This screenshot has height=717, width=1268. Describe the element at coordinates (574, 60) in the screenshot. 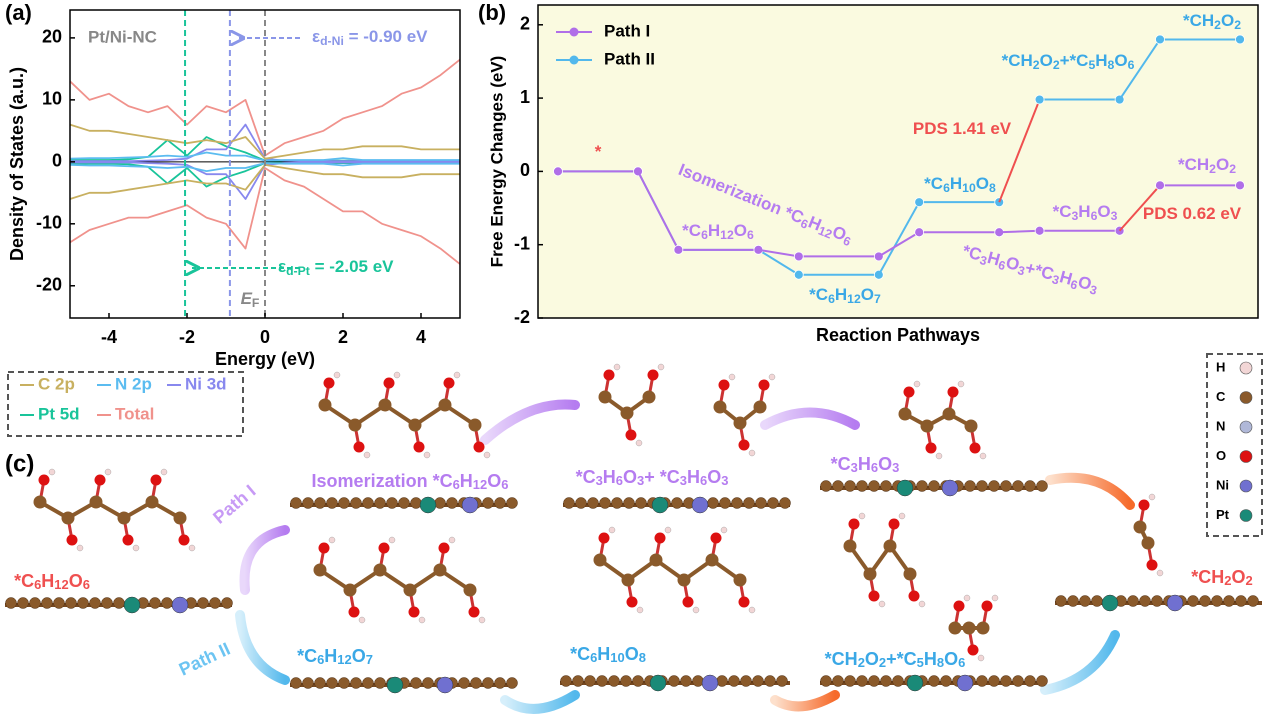

I see `legend-marker` at that location.